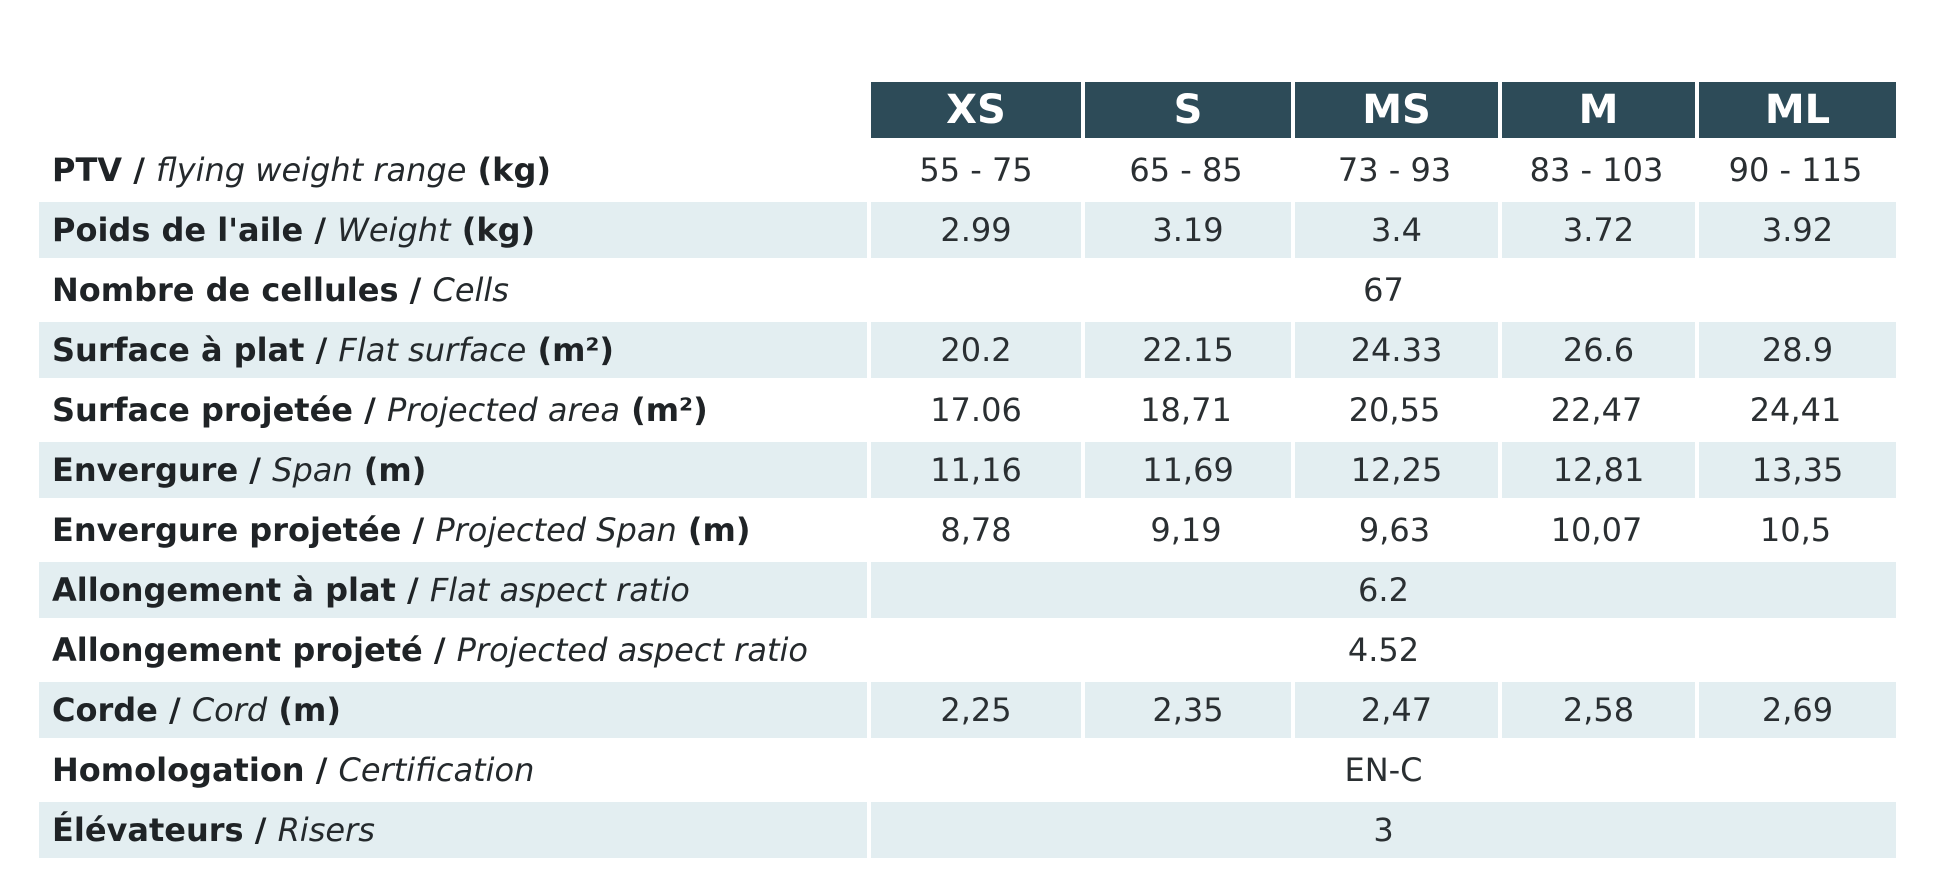 The height and width of the screenshot is (874, 1935). Describe the element at coordinates (559, 590) in the screenshot. I see `label-english: Flat aspect ratio` at that location.